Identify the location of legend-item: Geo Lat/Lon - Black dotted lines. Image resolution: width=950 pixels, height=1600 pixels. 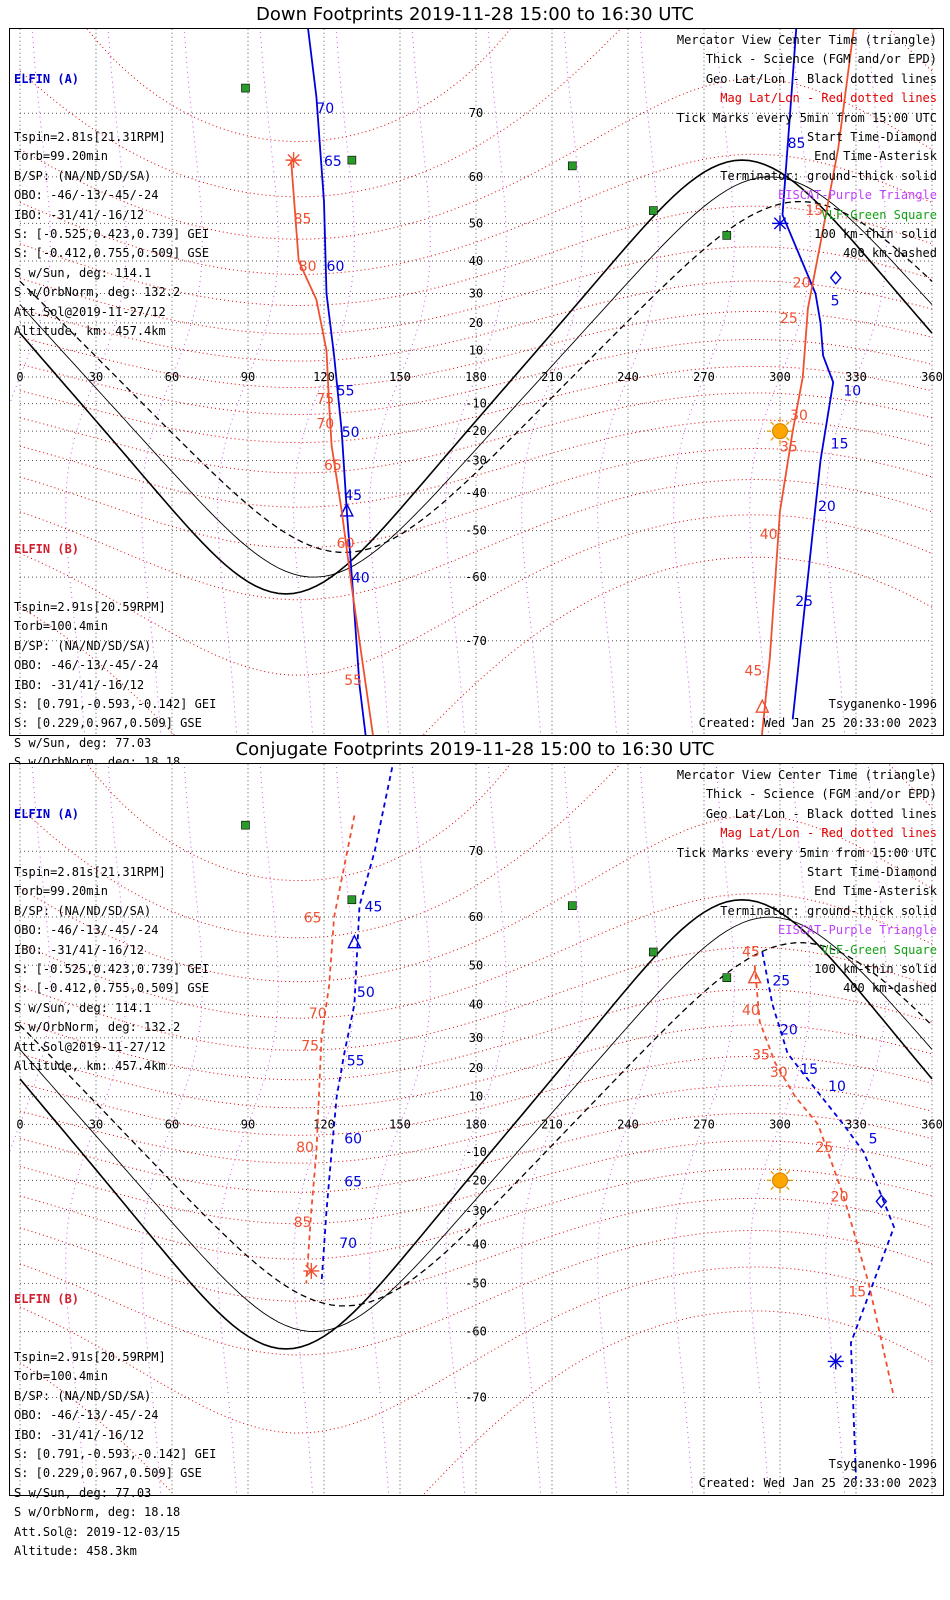
(821, 813).